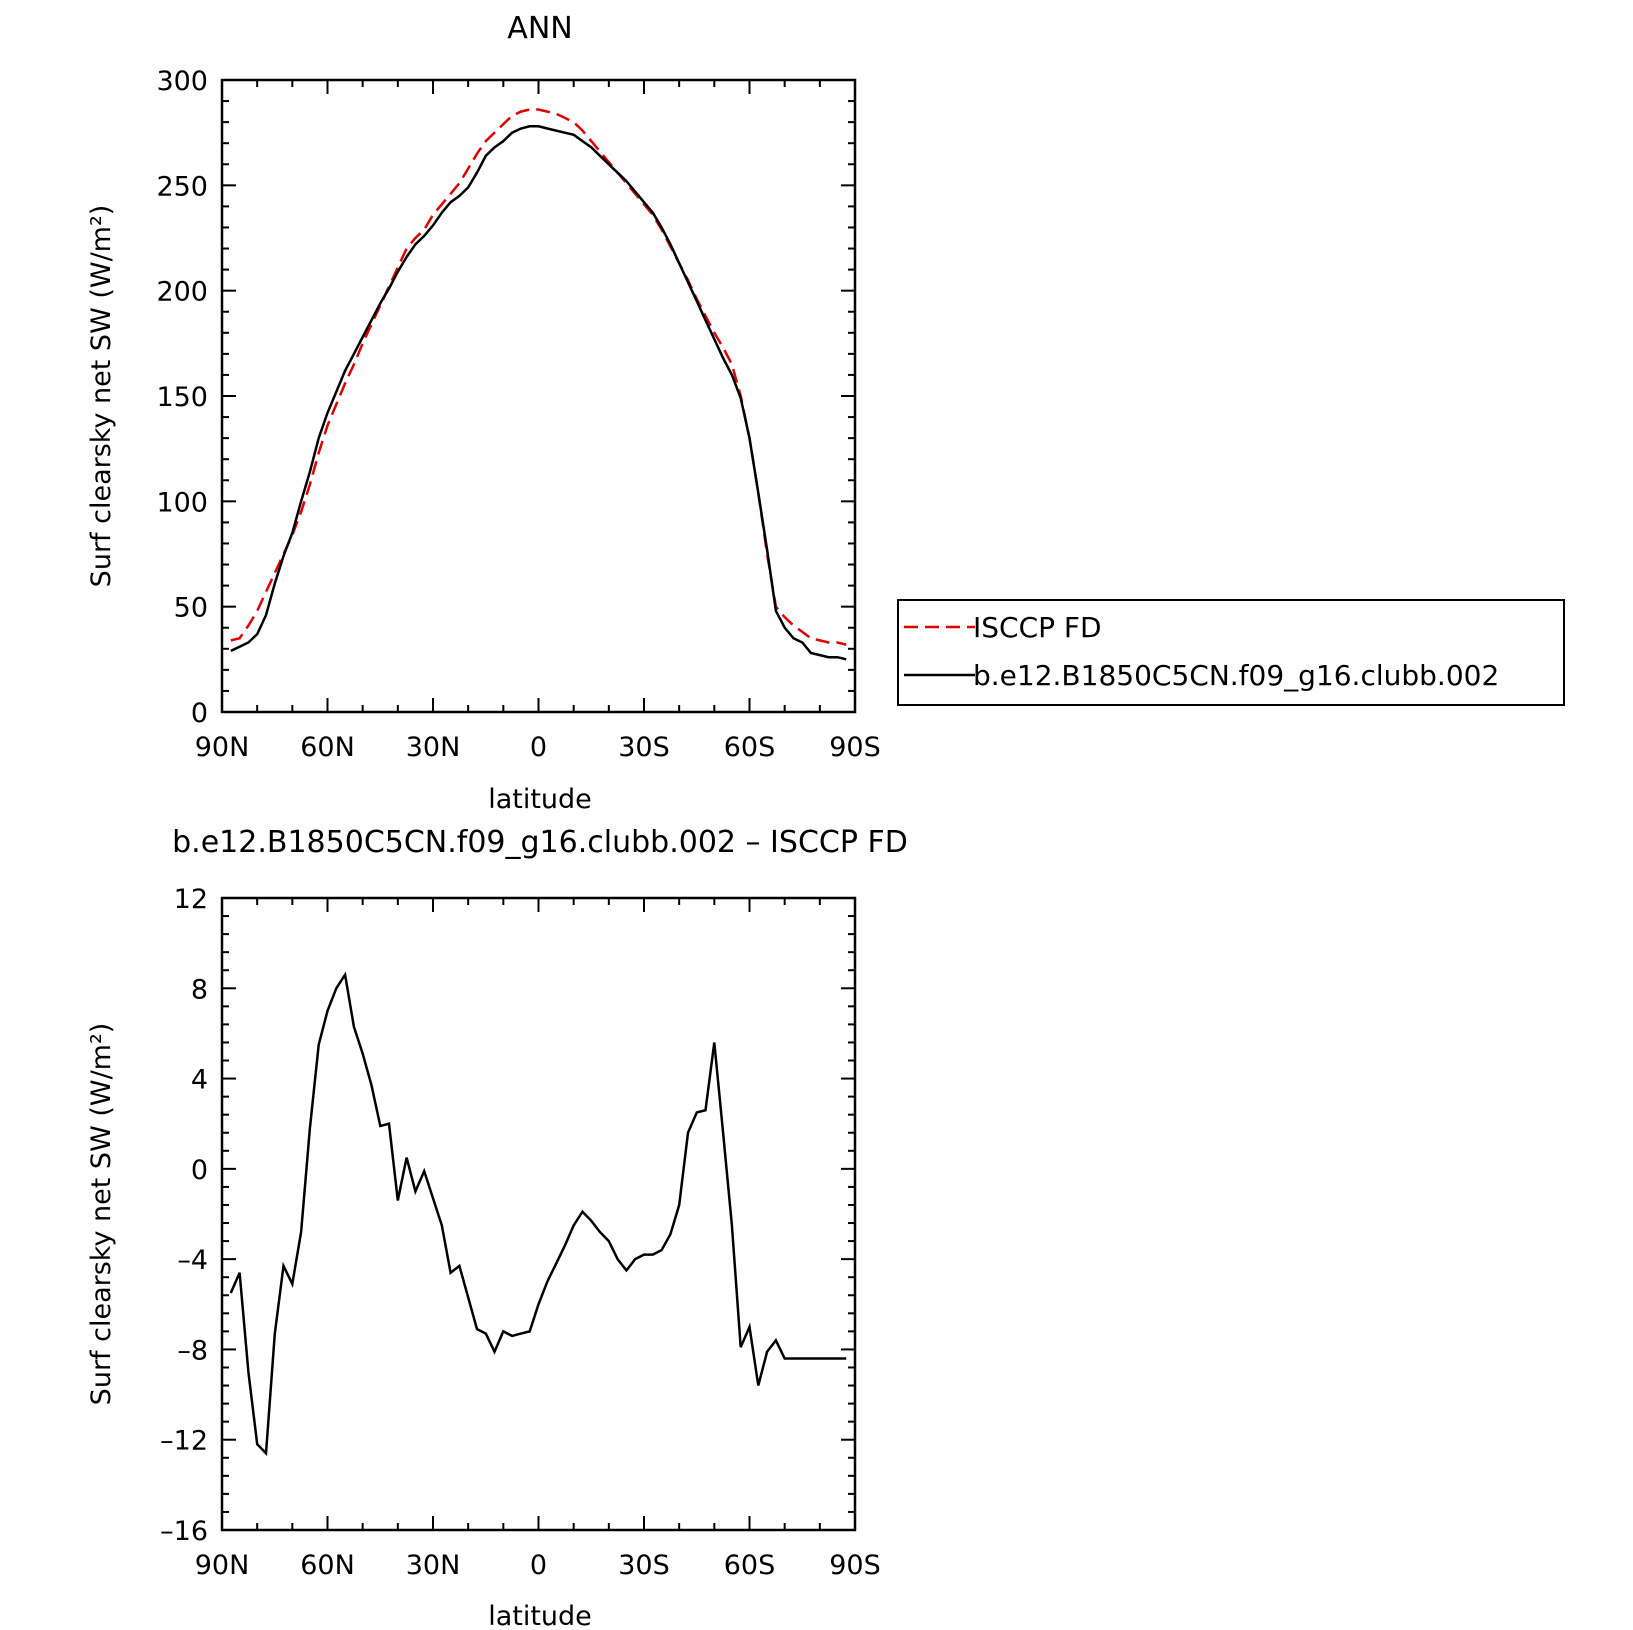 The image size is (1633, 1630). Describe the element at coordinates (199, 1080) in the screenshot. I see `y-tick-label: 4` at that location.